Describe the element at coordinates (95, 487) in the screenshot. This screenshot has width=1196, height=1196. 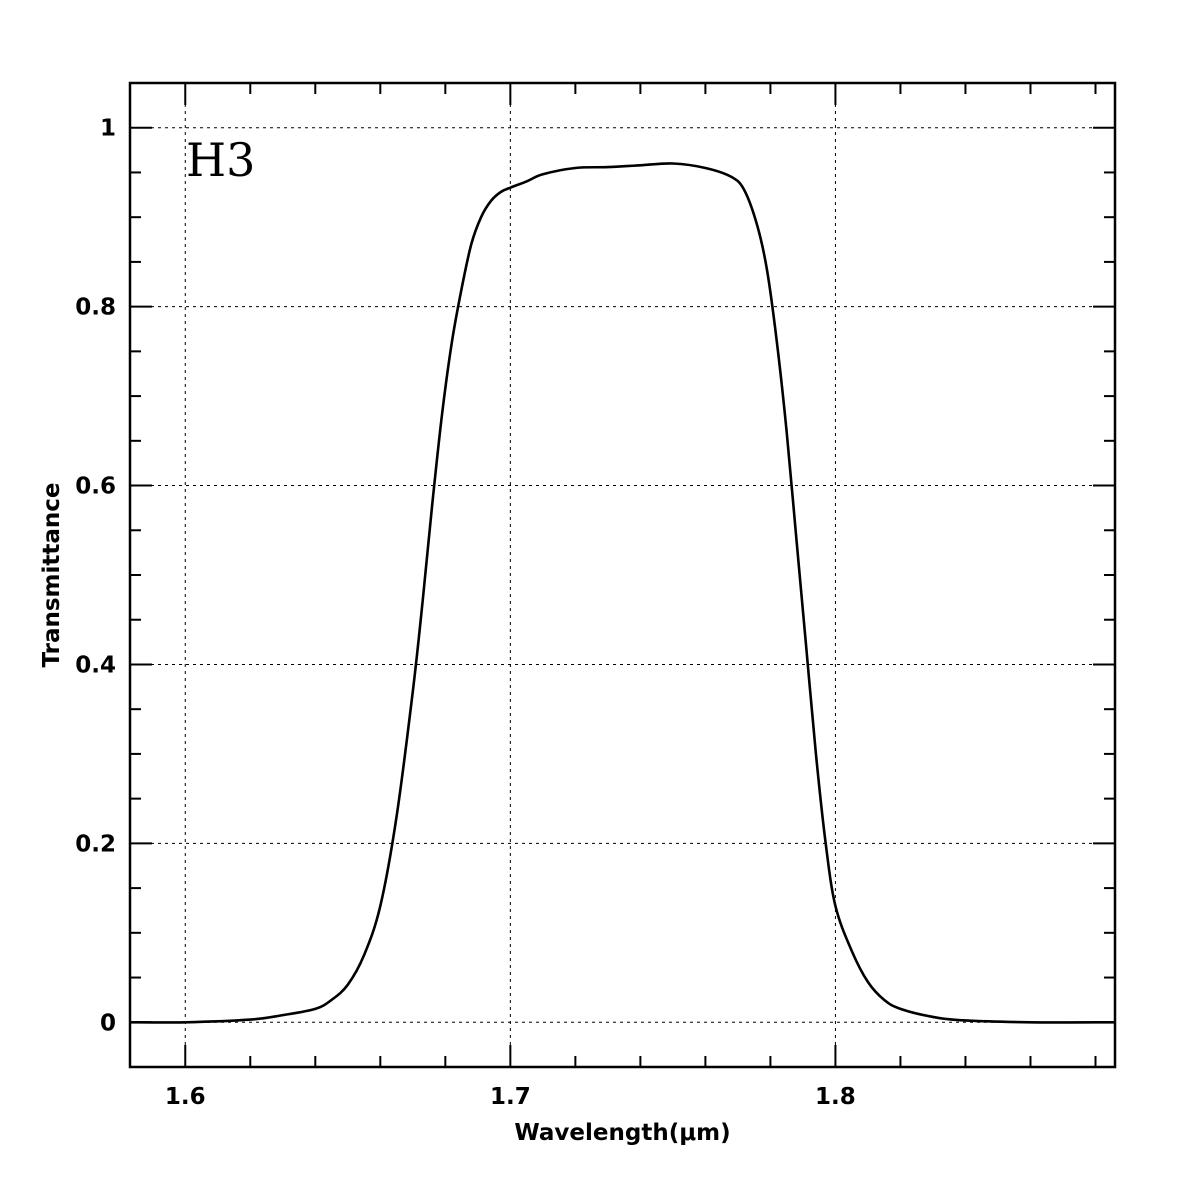
I see `y-tick-label: 0.6` at that location.